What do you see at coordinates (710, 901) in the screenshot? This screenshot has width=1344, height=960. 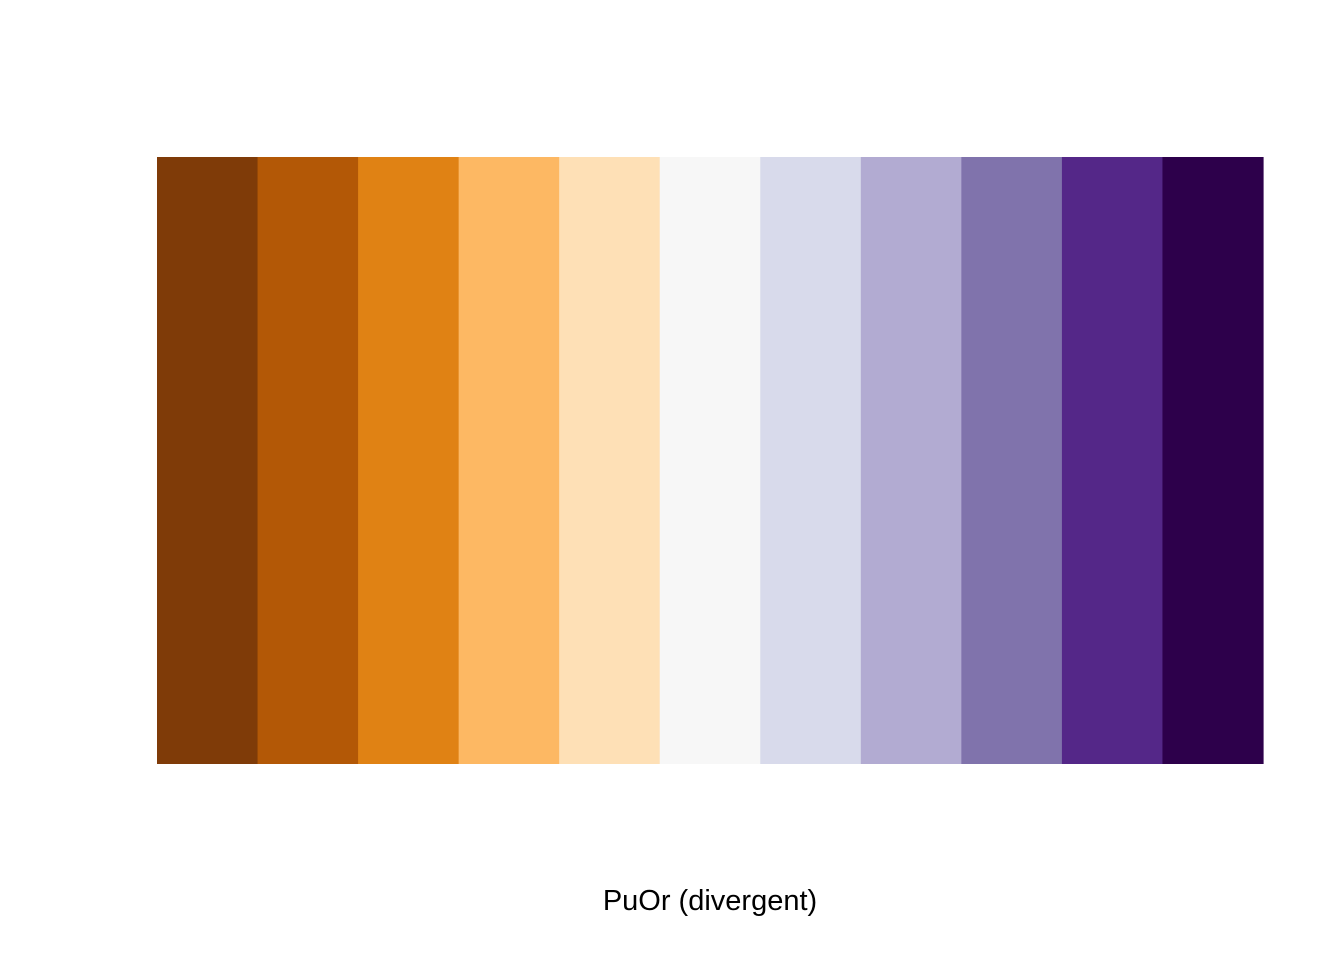 I see `x-axis-label: PuOr (divergent)` at bounding box center [710, 901].